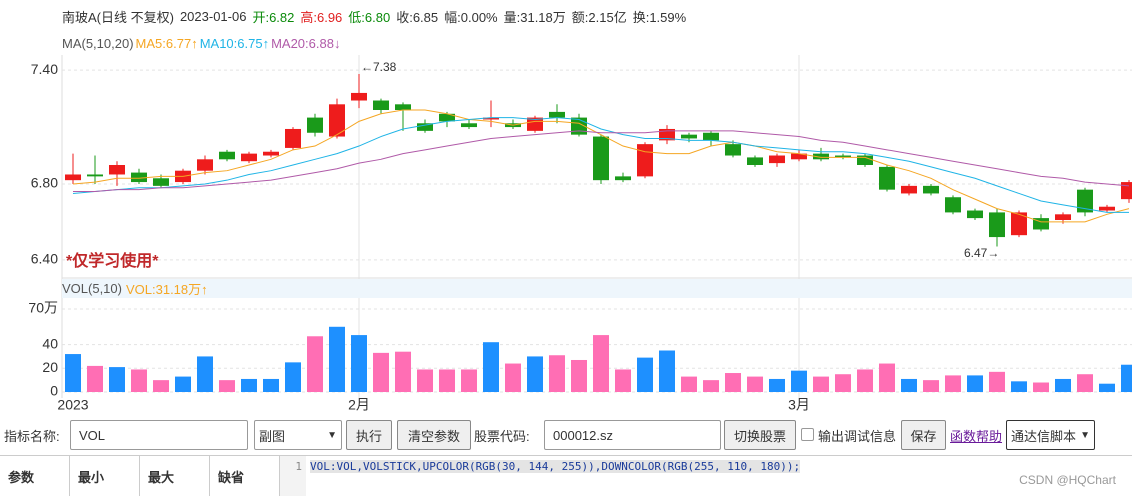 The image size is (1132, 496). I want to click on clear-button: 清空参数, so click(434, 435).